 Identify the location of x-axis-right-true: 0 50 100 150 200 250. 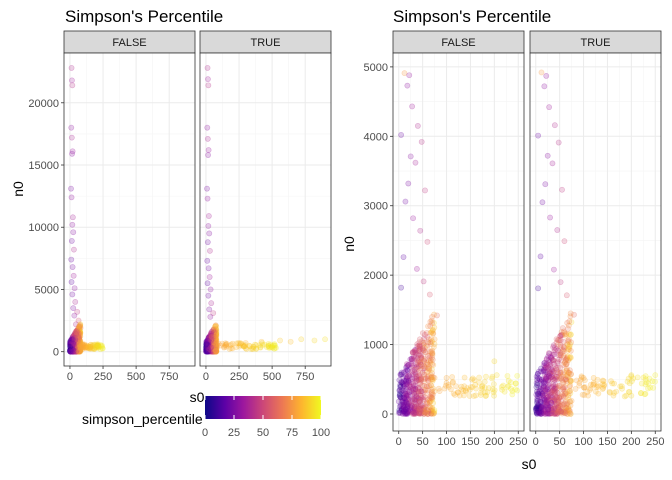
(598, 439).